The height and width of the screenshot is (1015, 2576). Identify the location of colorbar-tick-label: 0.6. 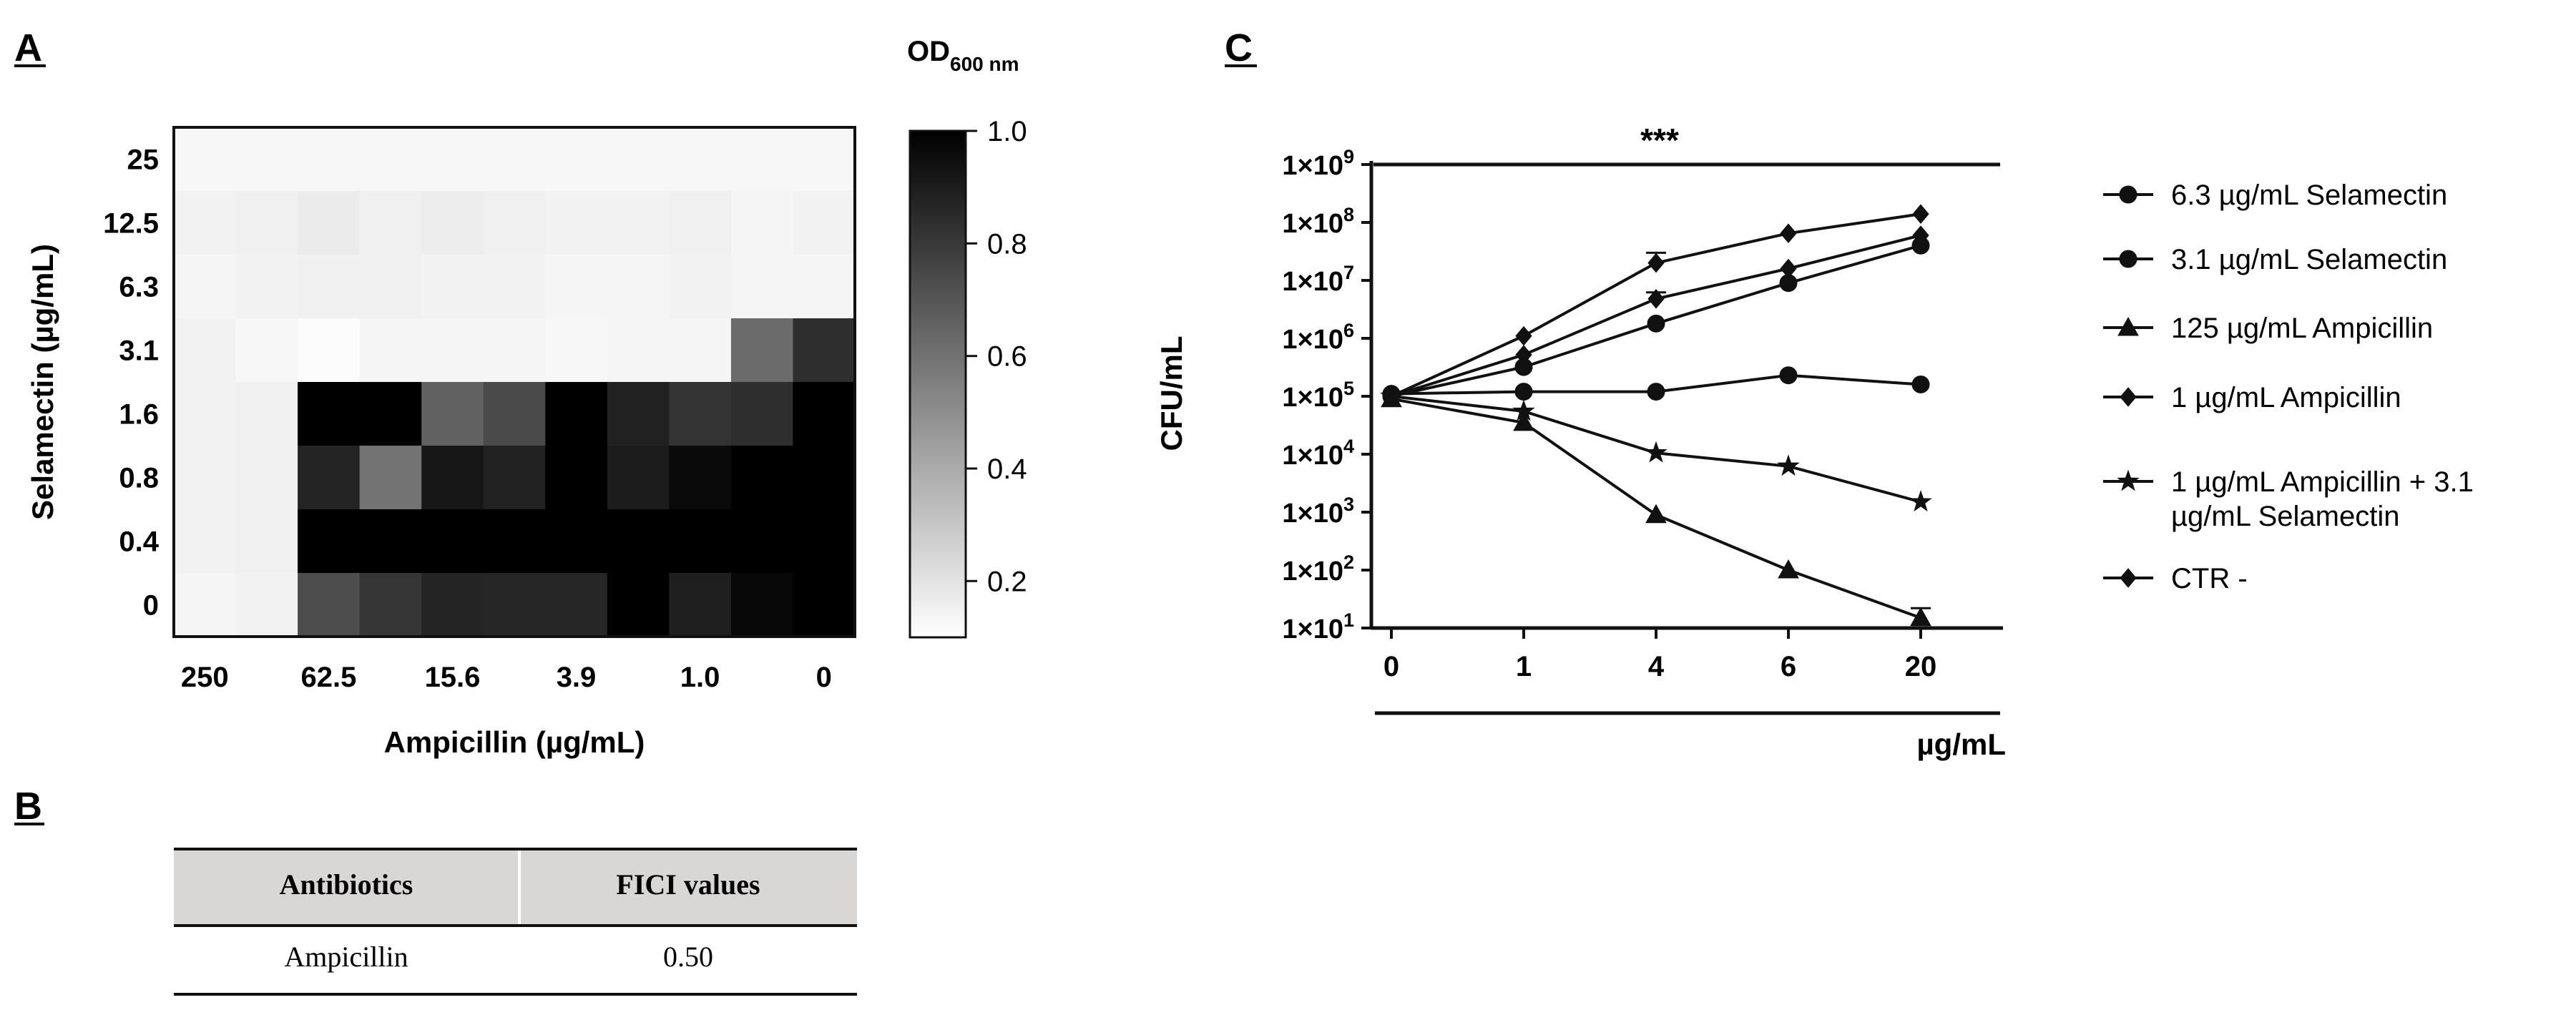
(1007, 357).